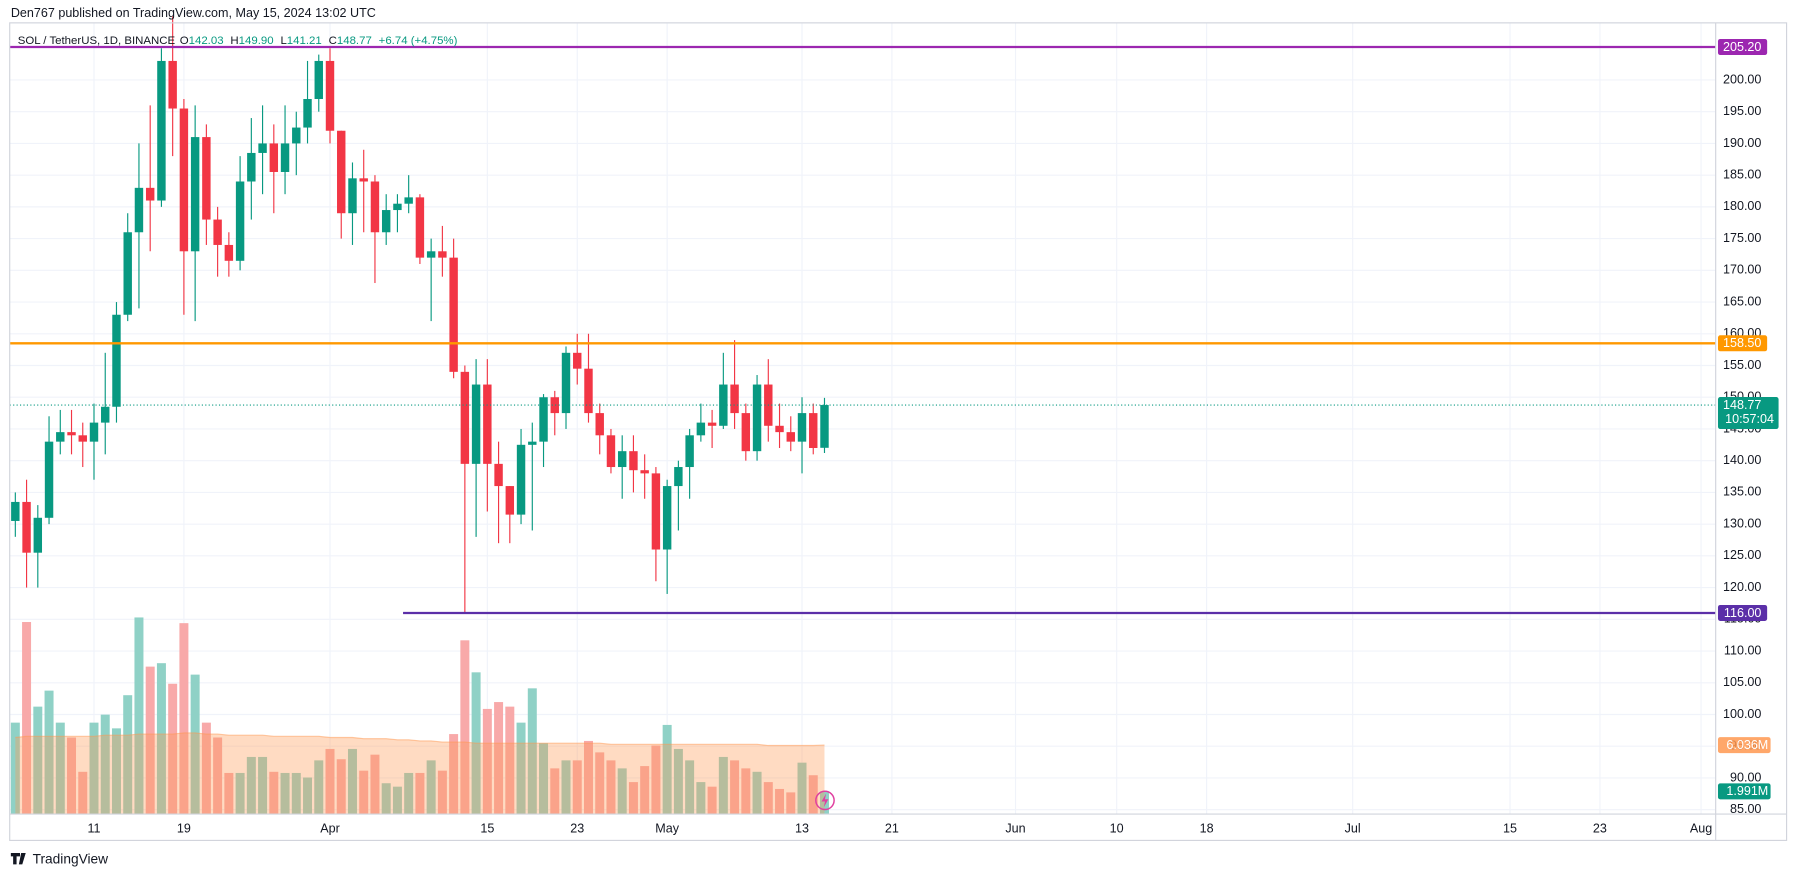 This screenshot has width=1794, height=877. What do you see at coordinates (892, 828) in the screenshot?
I see `x-tick-label: 21` at bounding box center [892, 828].